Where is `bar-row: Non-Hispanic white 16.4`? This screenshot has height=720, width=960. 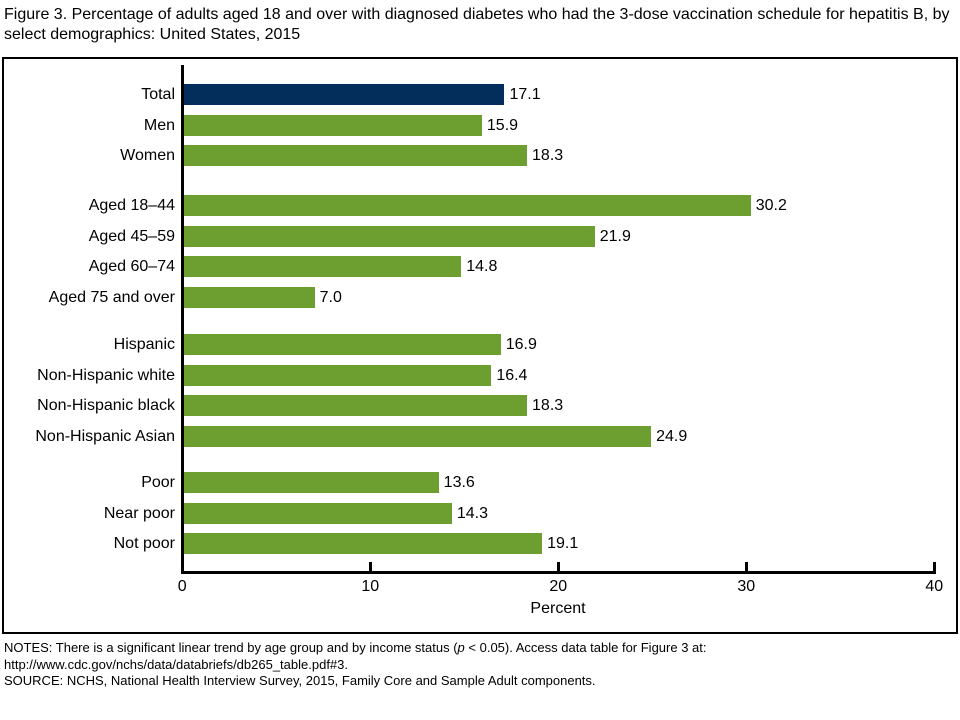
bar-row: Non-Hispanic white 16.4 is located at coordinates (480, 375).